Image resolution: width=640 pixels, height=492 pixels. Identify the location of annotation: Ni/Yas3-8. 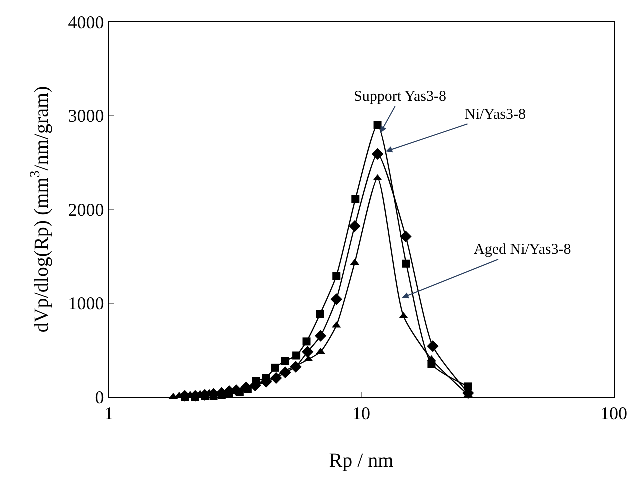
(495, 115).